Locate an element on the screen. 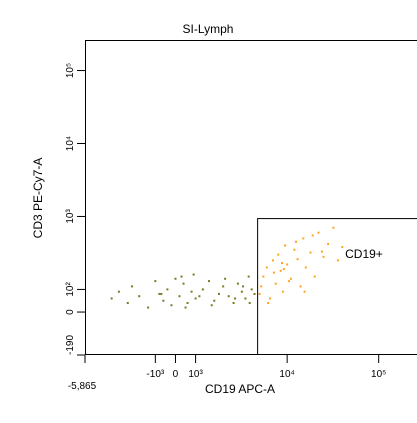  gate is located at coordinates (337, 286).